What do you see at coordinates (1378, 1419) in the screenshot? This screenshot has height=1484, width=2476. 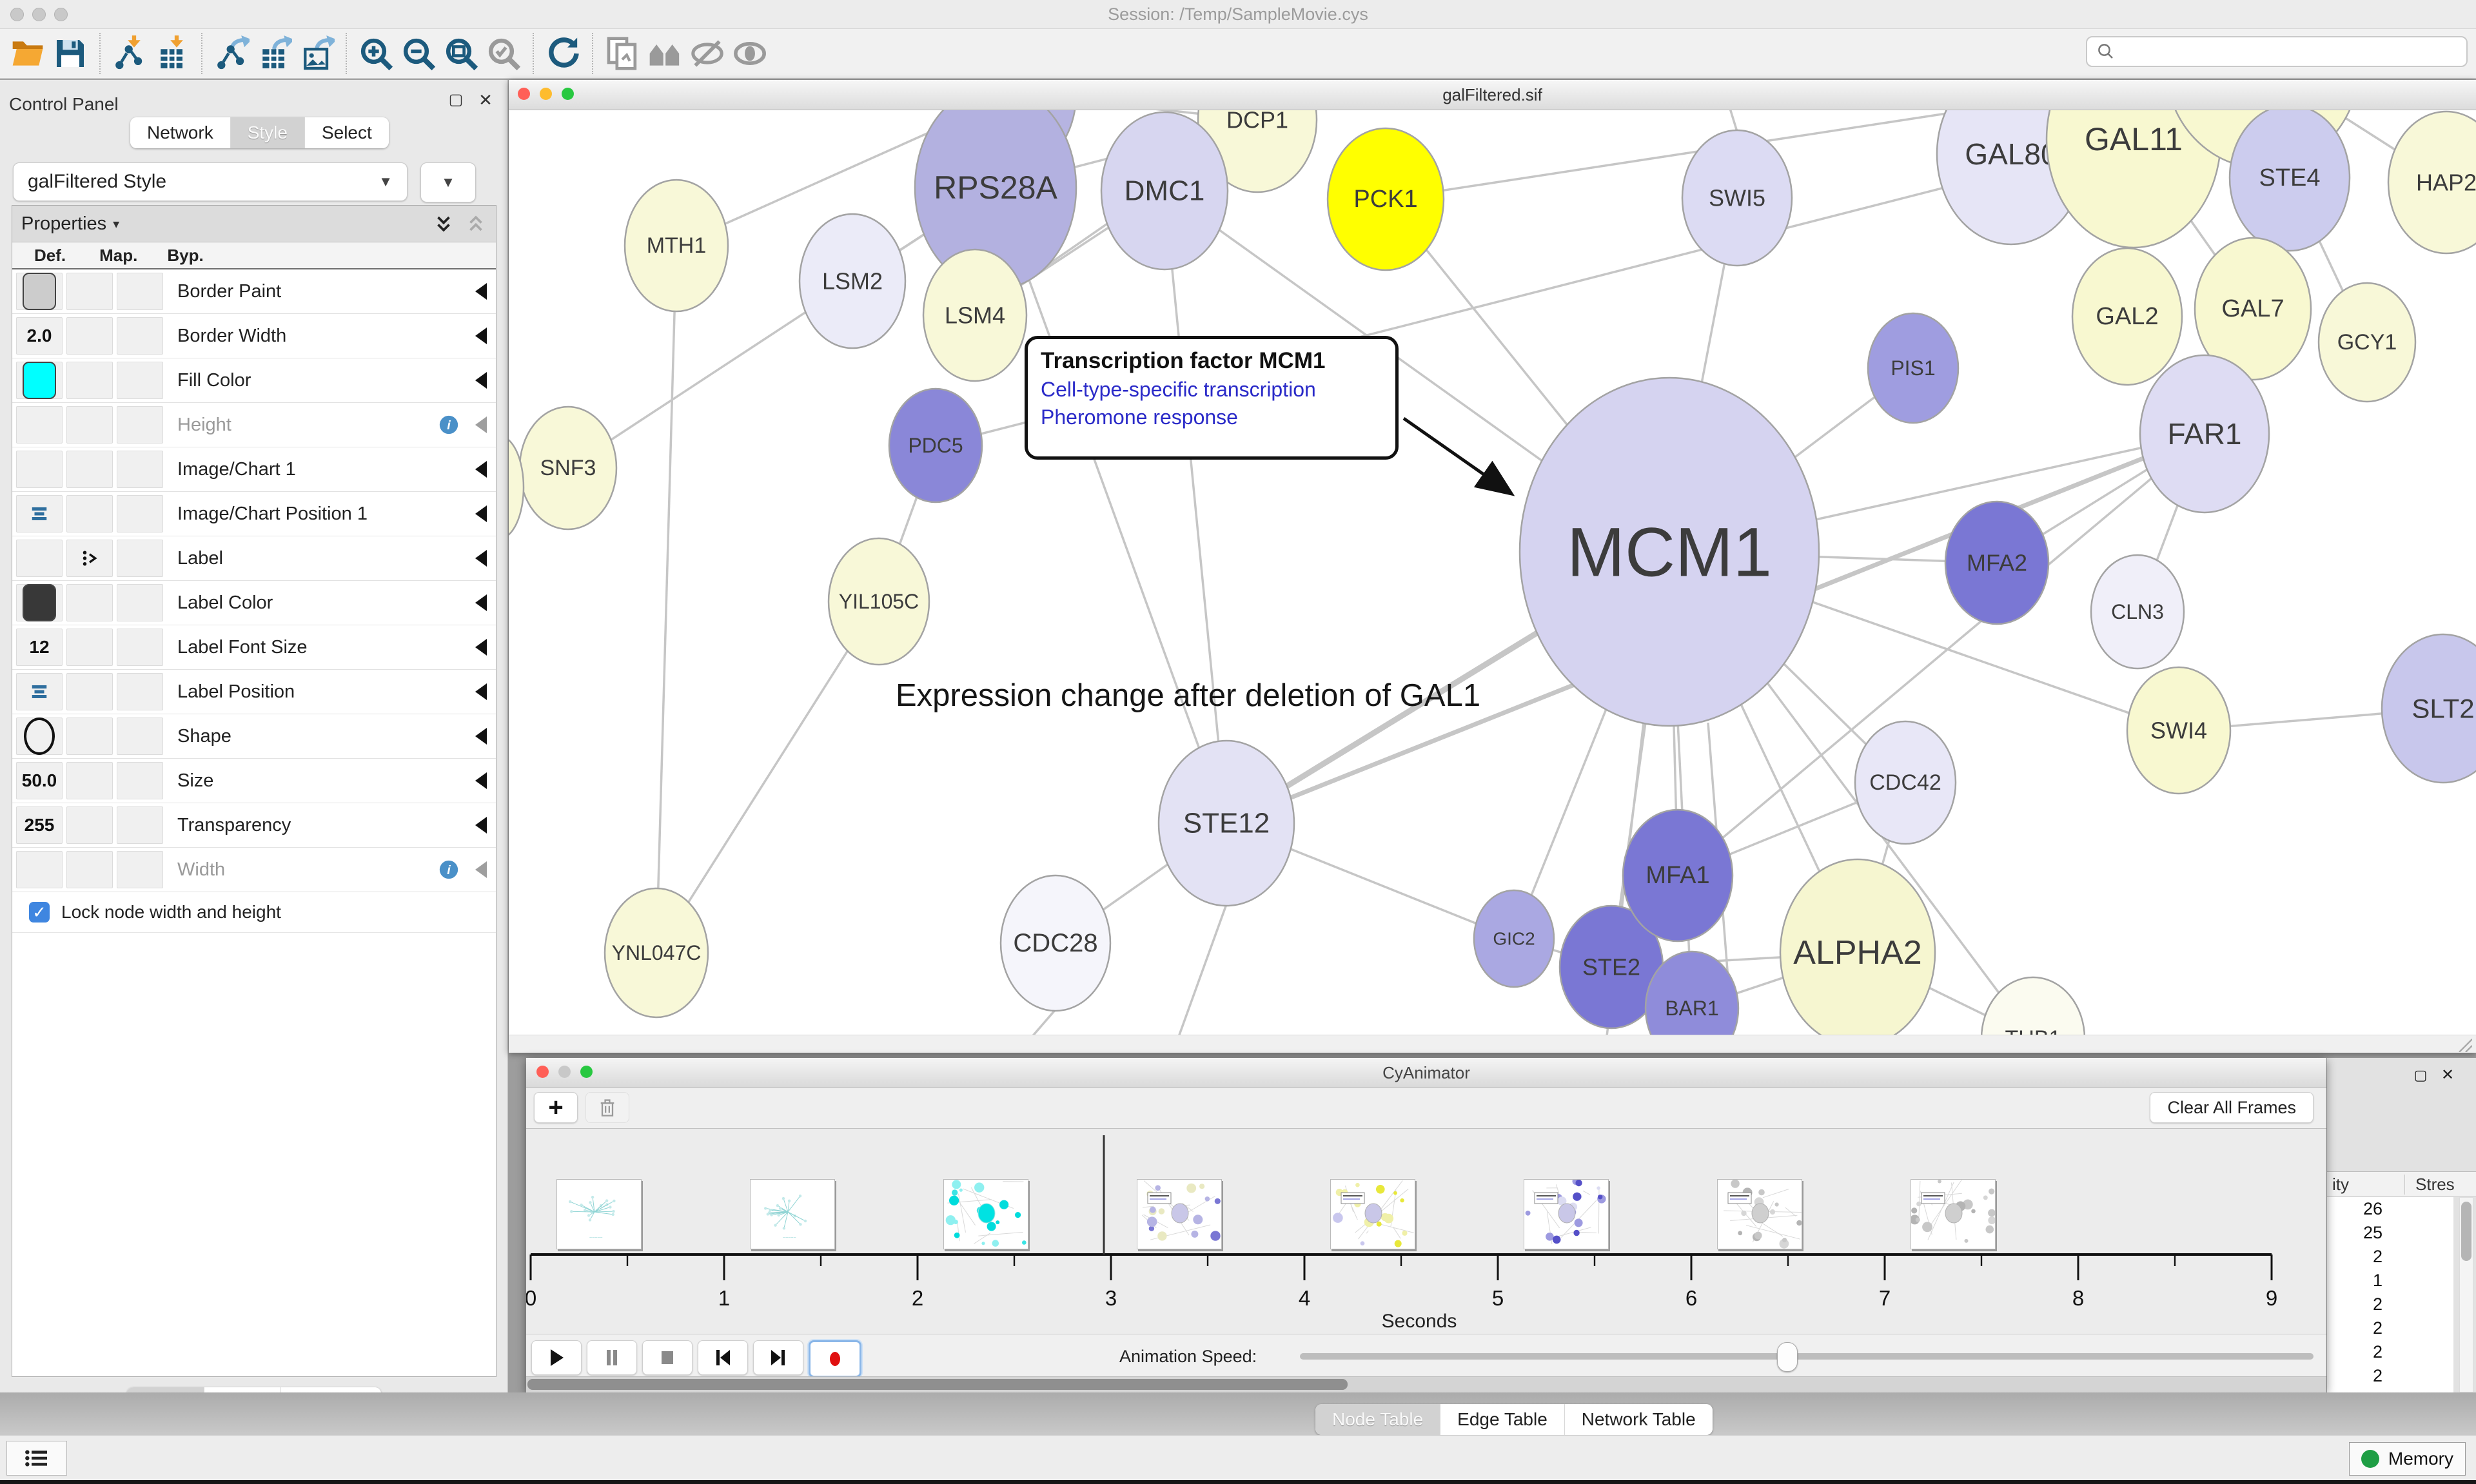 I see `tab-node-table: Node Table` at bounding box center [1378, 1419].